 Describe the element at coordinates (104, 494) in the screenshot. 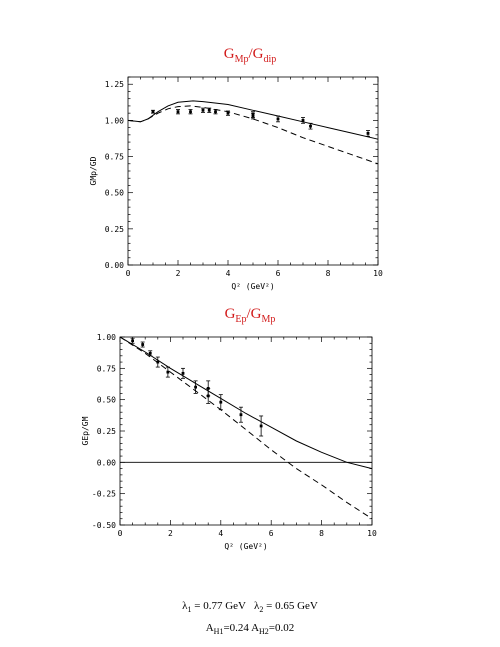

I see `bottom-y-tick-label: -0.25` at that location.